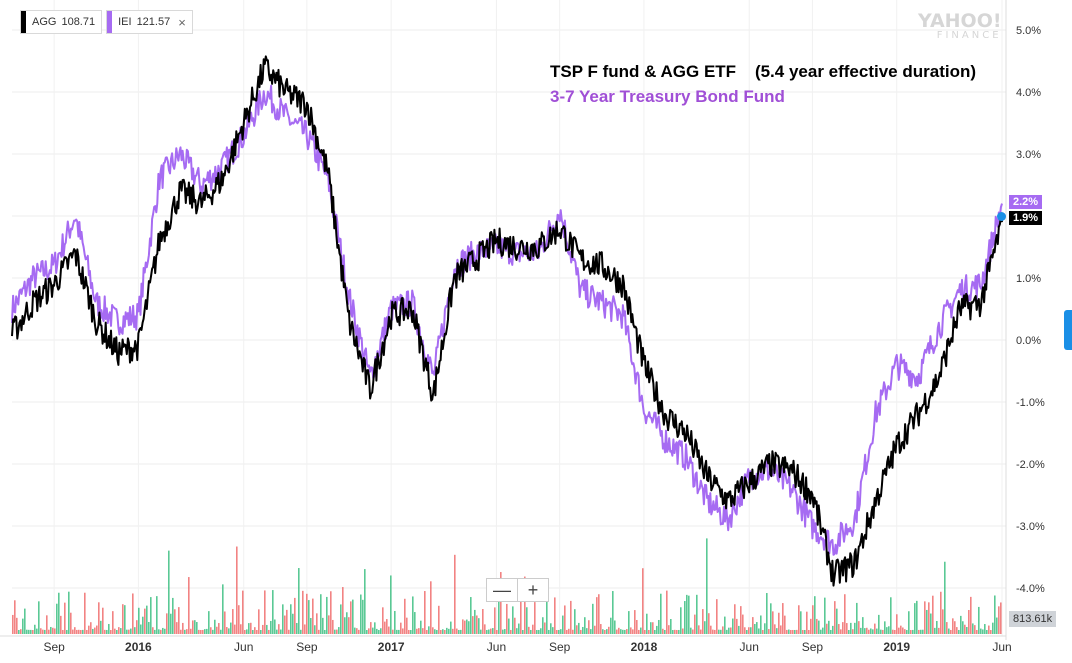 This screenshot has height=663, width=1072. I want to click on side-panel-tab, so click(1068, 330).